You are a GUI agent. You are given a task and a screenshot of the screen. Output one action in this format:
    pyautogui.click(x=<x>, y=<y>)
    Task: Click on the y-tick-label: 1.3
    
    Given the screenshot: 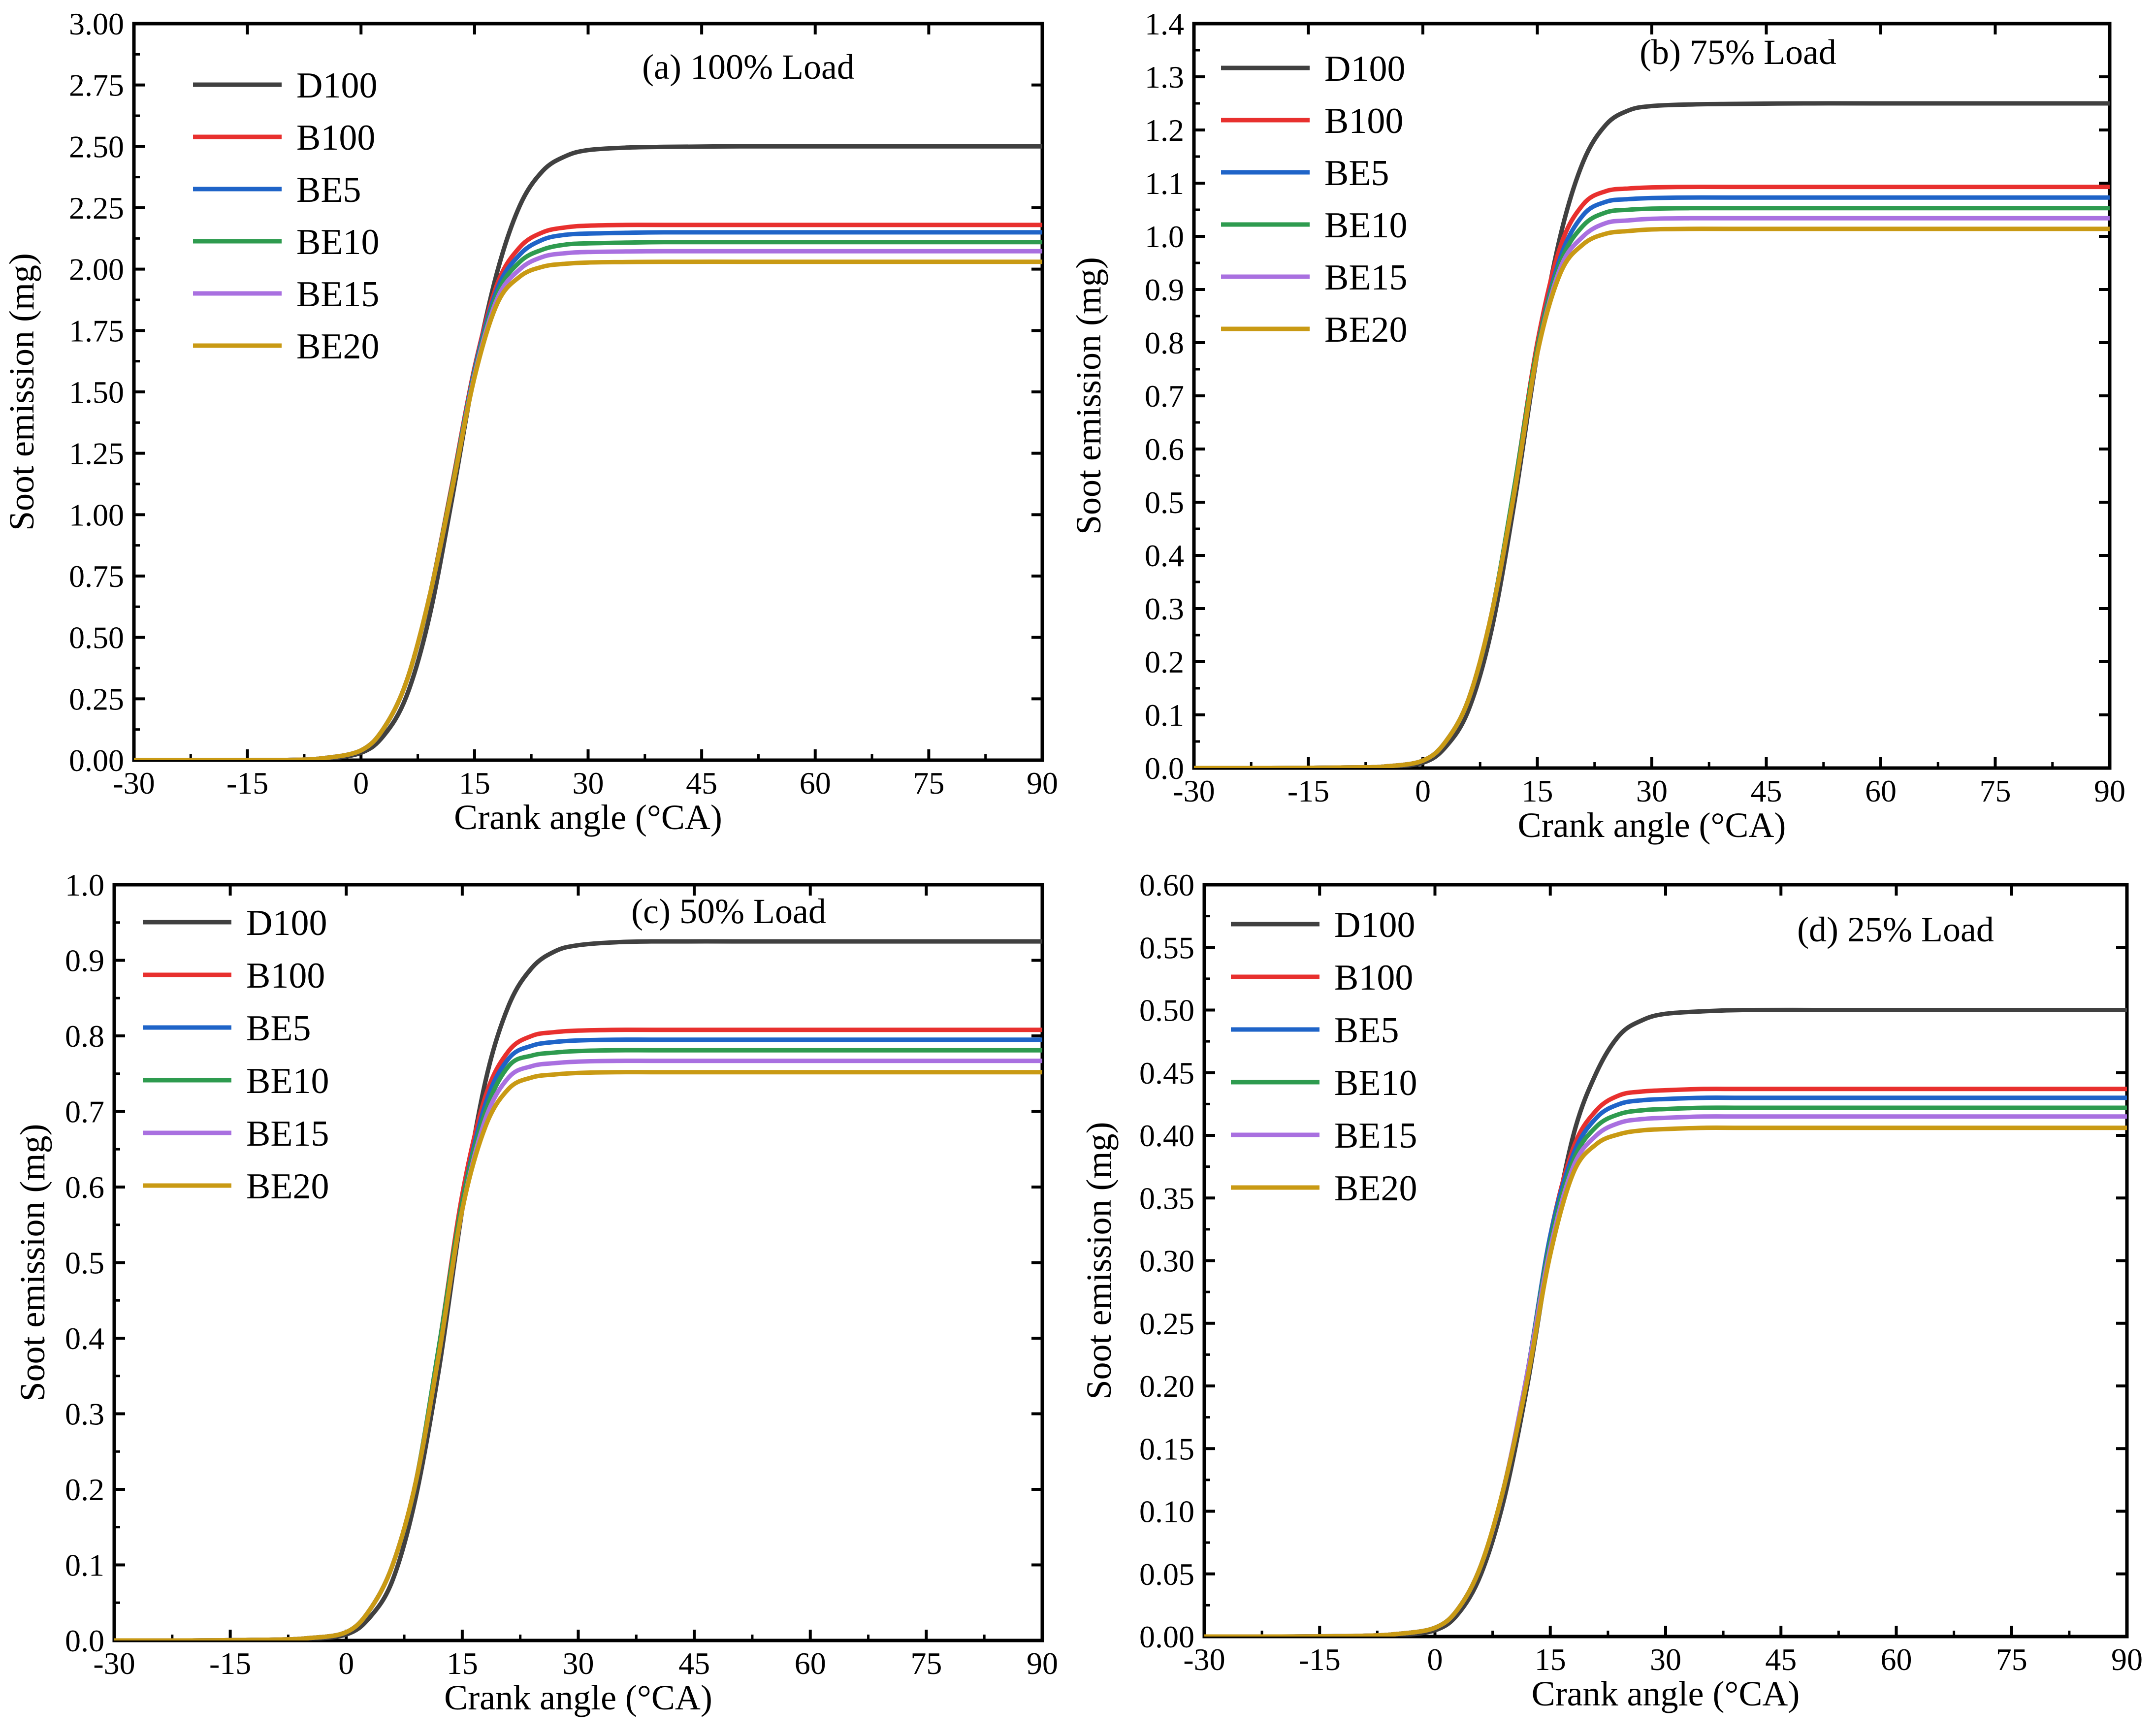 What is the action you would take?
    pyautogui.click(x=1165, y=77)
    